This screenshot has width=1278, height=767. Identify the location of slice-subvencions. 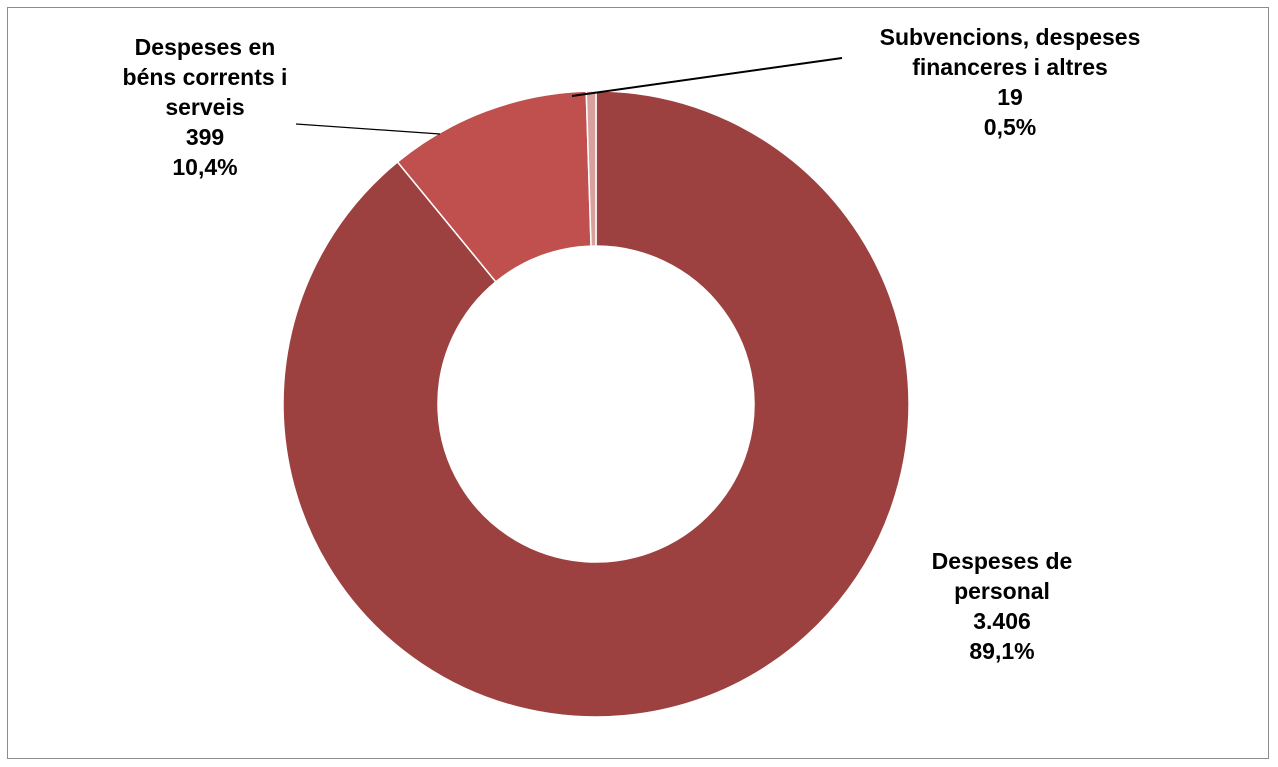
(591, 168).